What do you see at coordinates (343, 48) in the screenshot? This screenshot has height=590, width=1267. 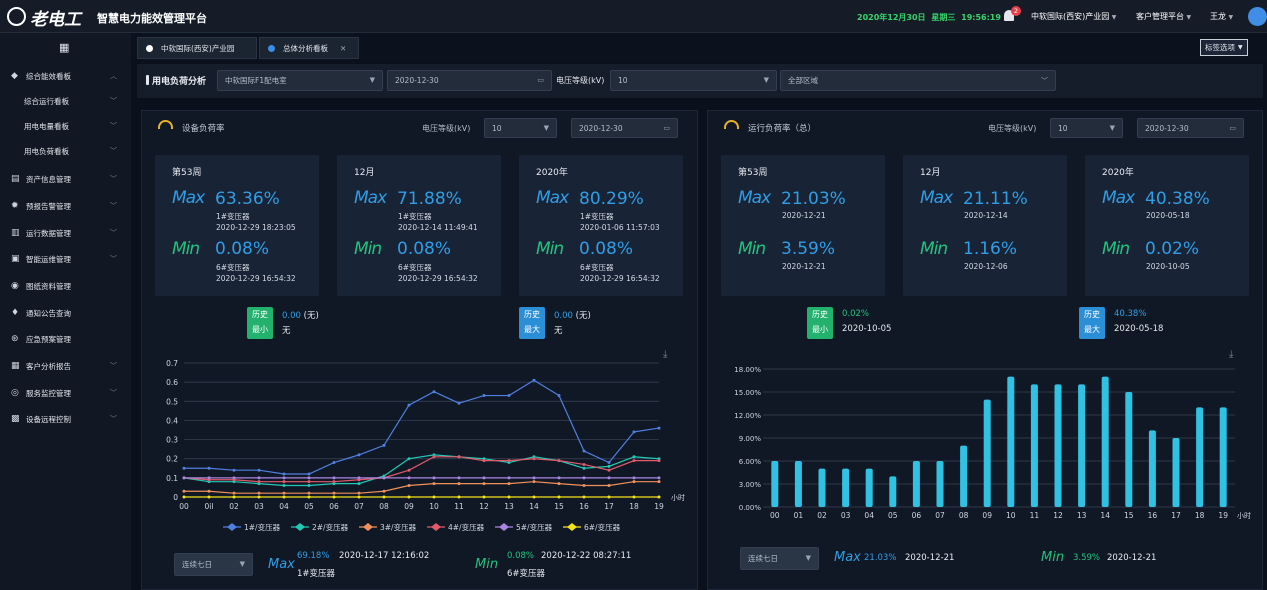 I see `close-icon: ✕` at bounding box center [343, 48].